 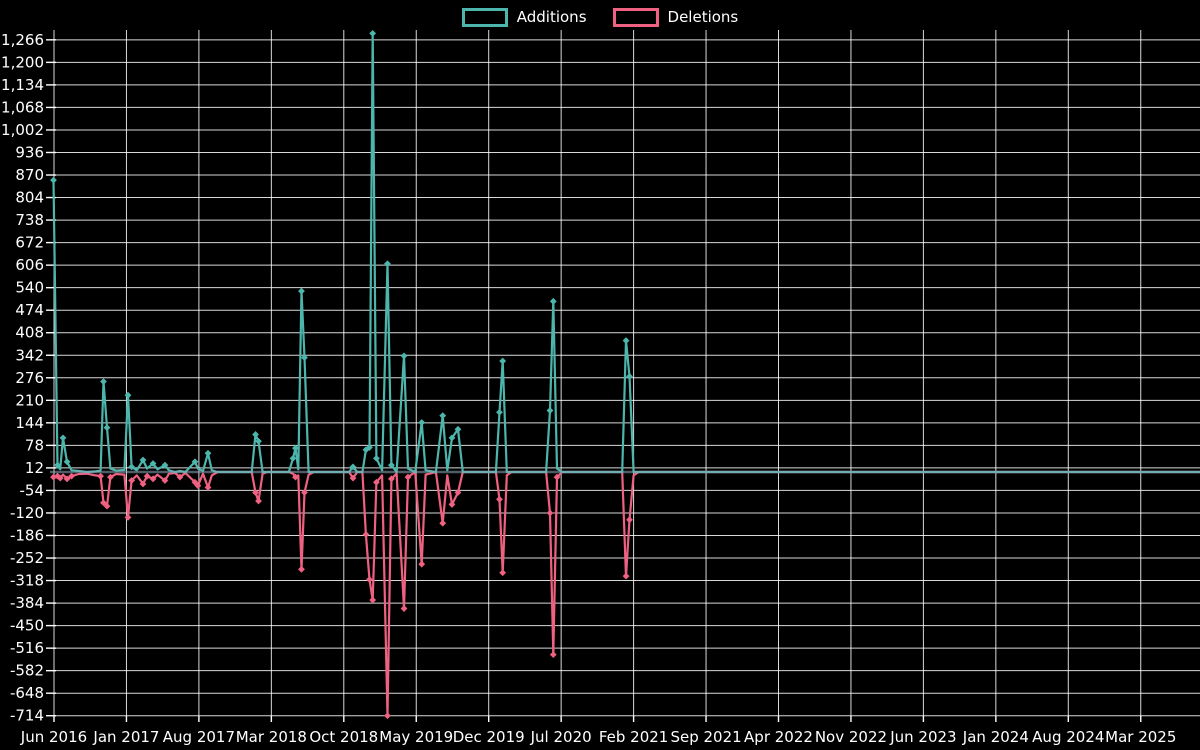 What do you see at coordinates (29, 400) in the screenshot?
I see `y-tick-label: 210` at bounding box center [29, 400].